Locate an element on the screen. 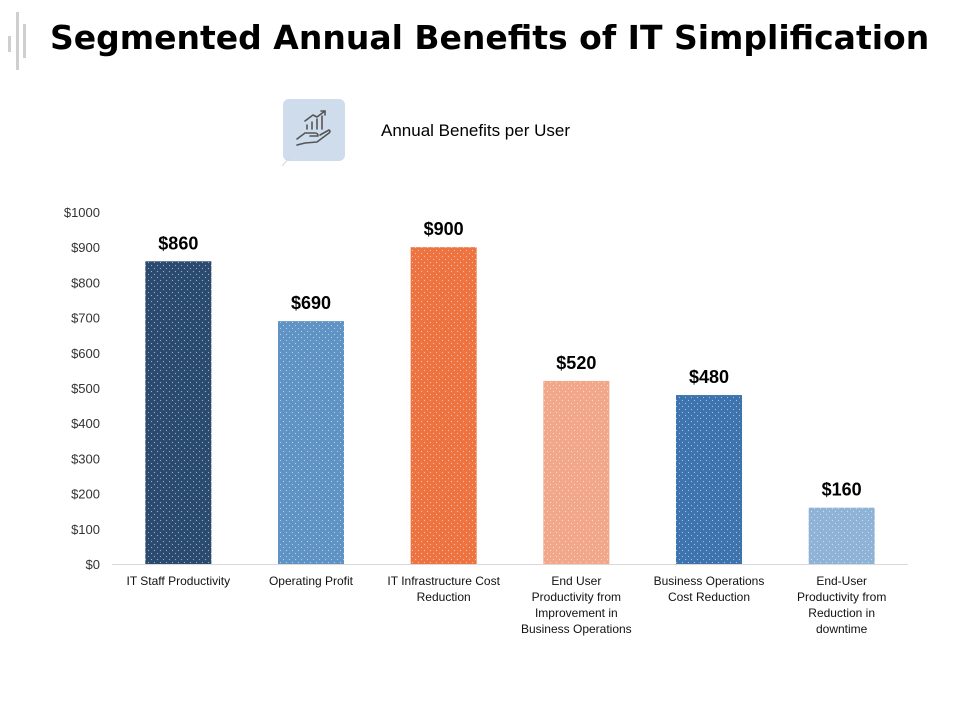 The height and width of the screenshot is (720, 960). data-label: $690 is located at coordinates (311, 303).